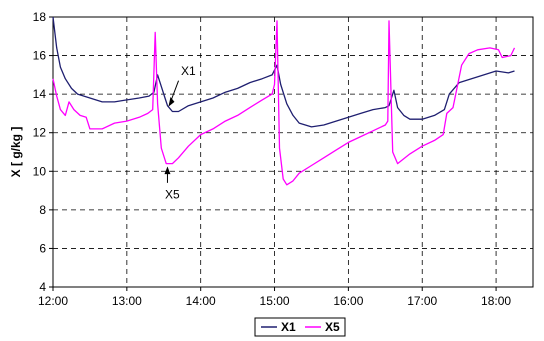  What do you see at coordinates (40, 133) in the screenshot?
I see `y-tick-label: 12` at bounding box center [40, 133].